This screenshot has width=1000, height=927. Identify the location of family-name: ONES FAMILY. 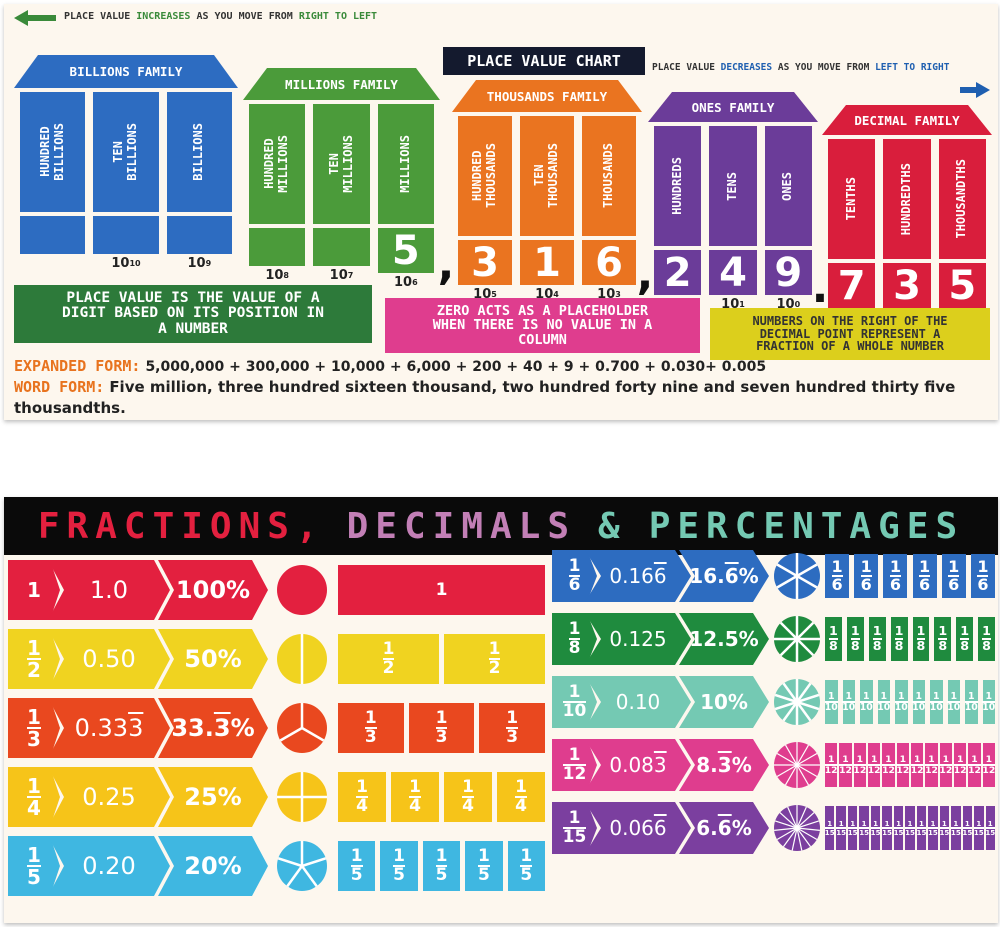
(733, 107).